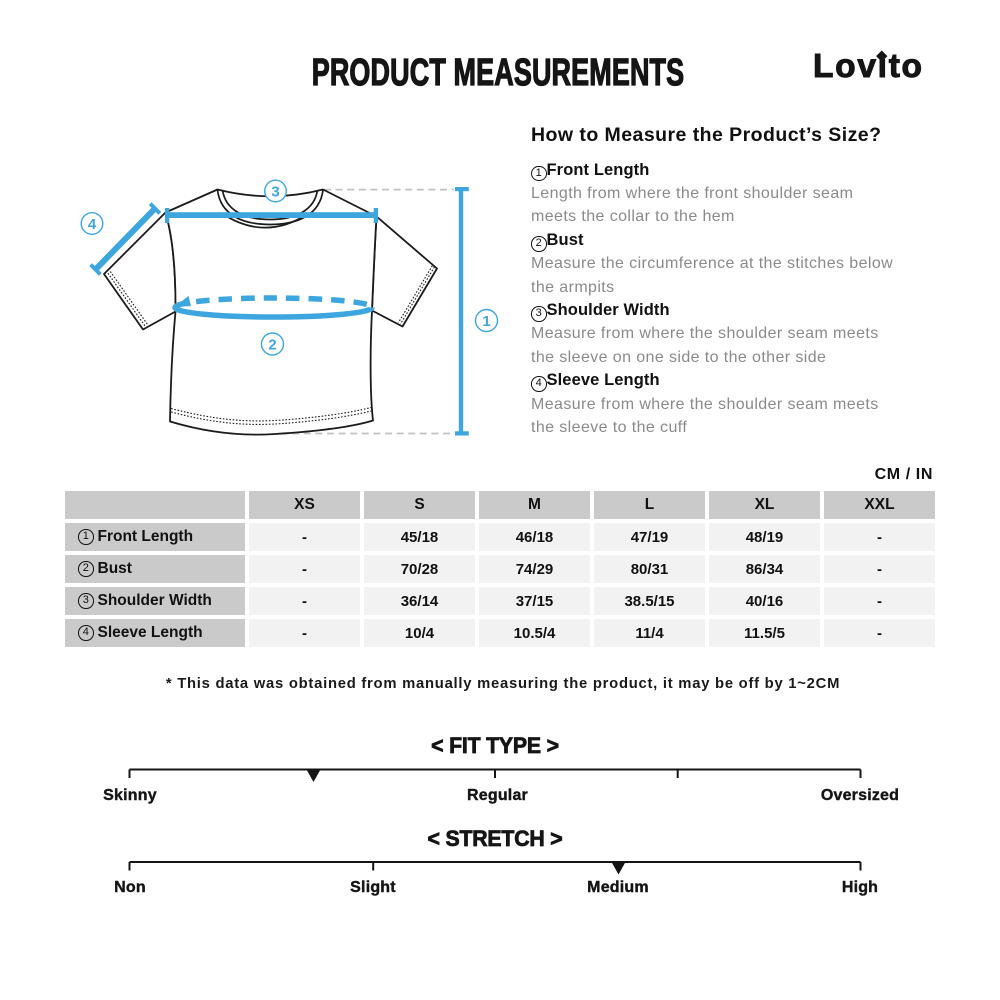  I want to click on svg-text: 4, so click(92, 224).